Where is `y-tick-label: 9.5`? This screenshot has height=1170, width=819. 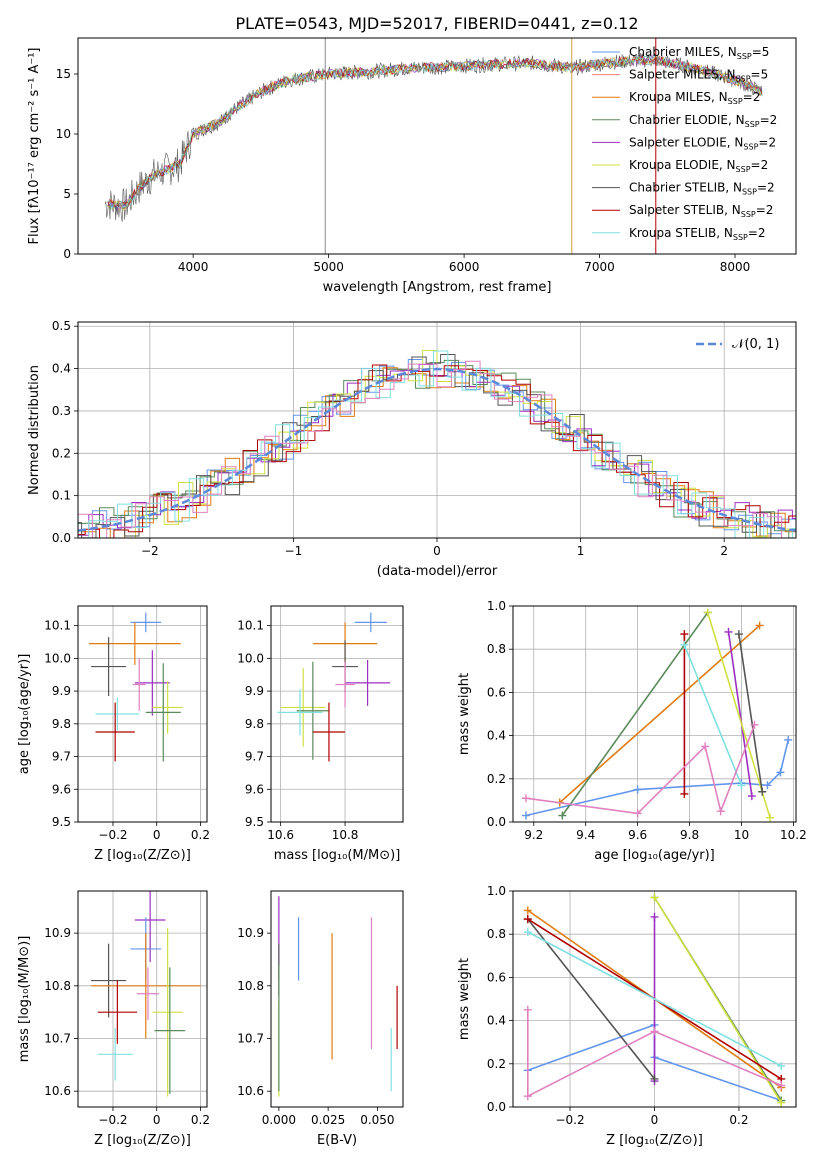 y-tick-label: 9.5 is located at coordinates (254, 822).